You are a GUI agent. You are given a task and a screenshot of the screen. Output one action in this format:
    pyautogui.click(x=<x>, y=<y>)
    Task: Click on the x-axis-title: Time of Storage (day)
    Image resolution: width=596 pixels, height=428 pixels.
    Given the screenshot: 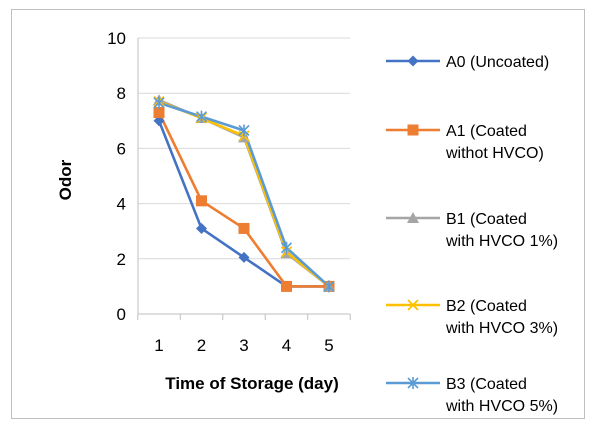 What is the action you would take?
    pyautogui.click(x=252, y=383)
    